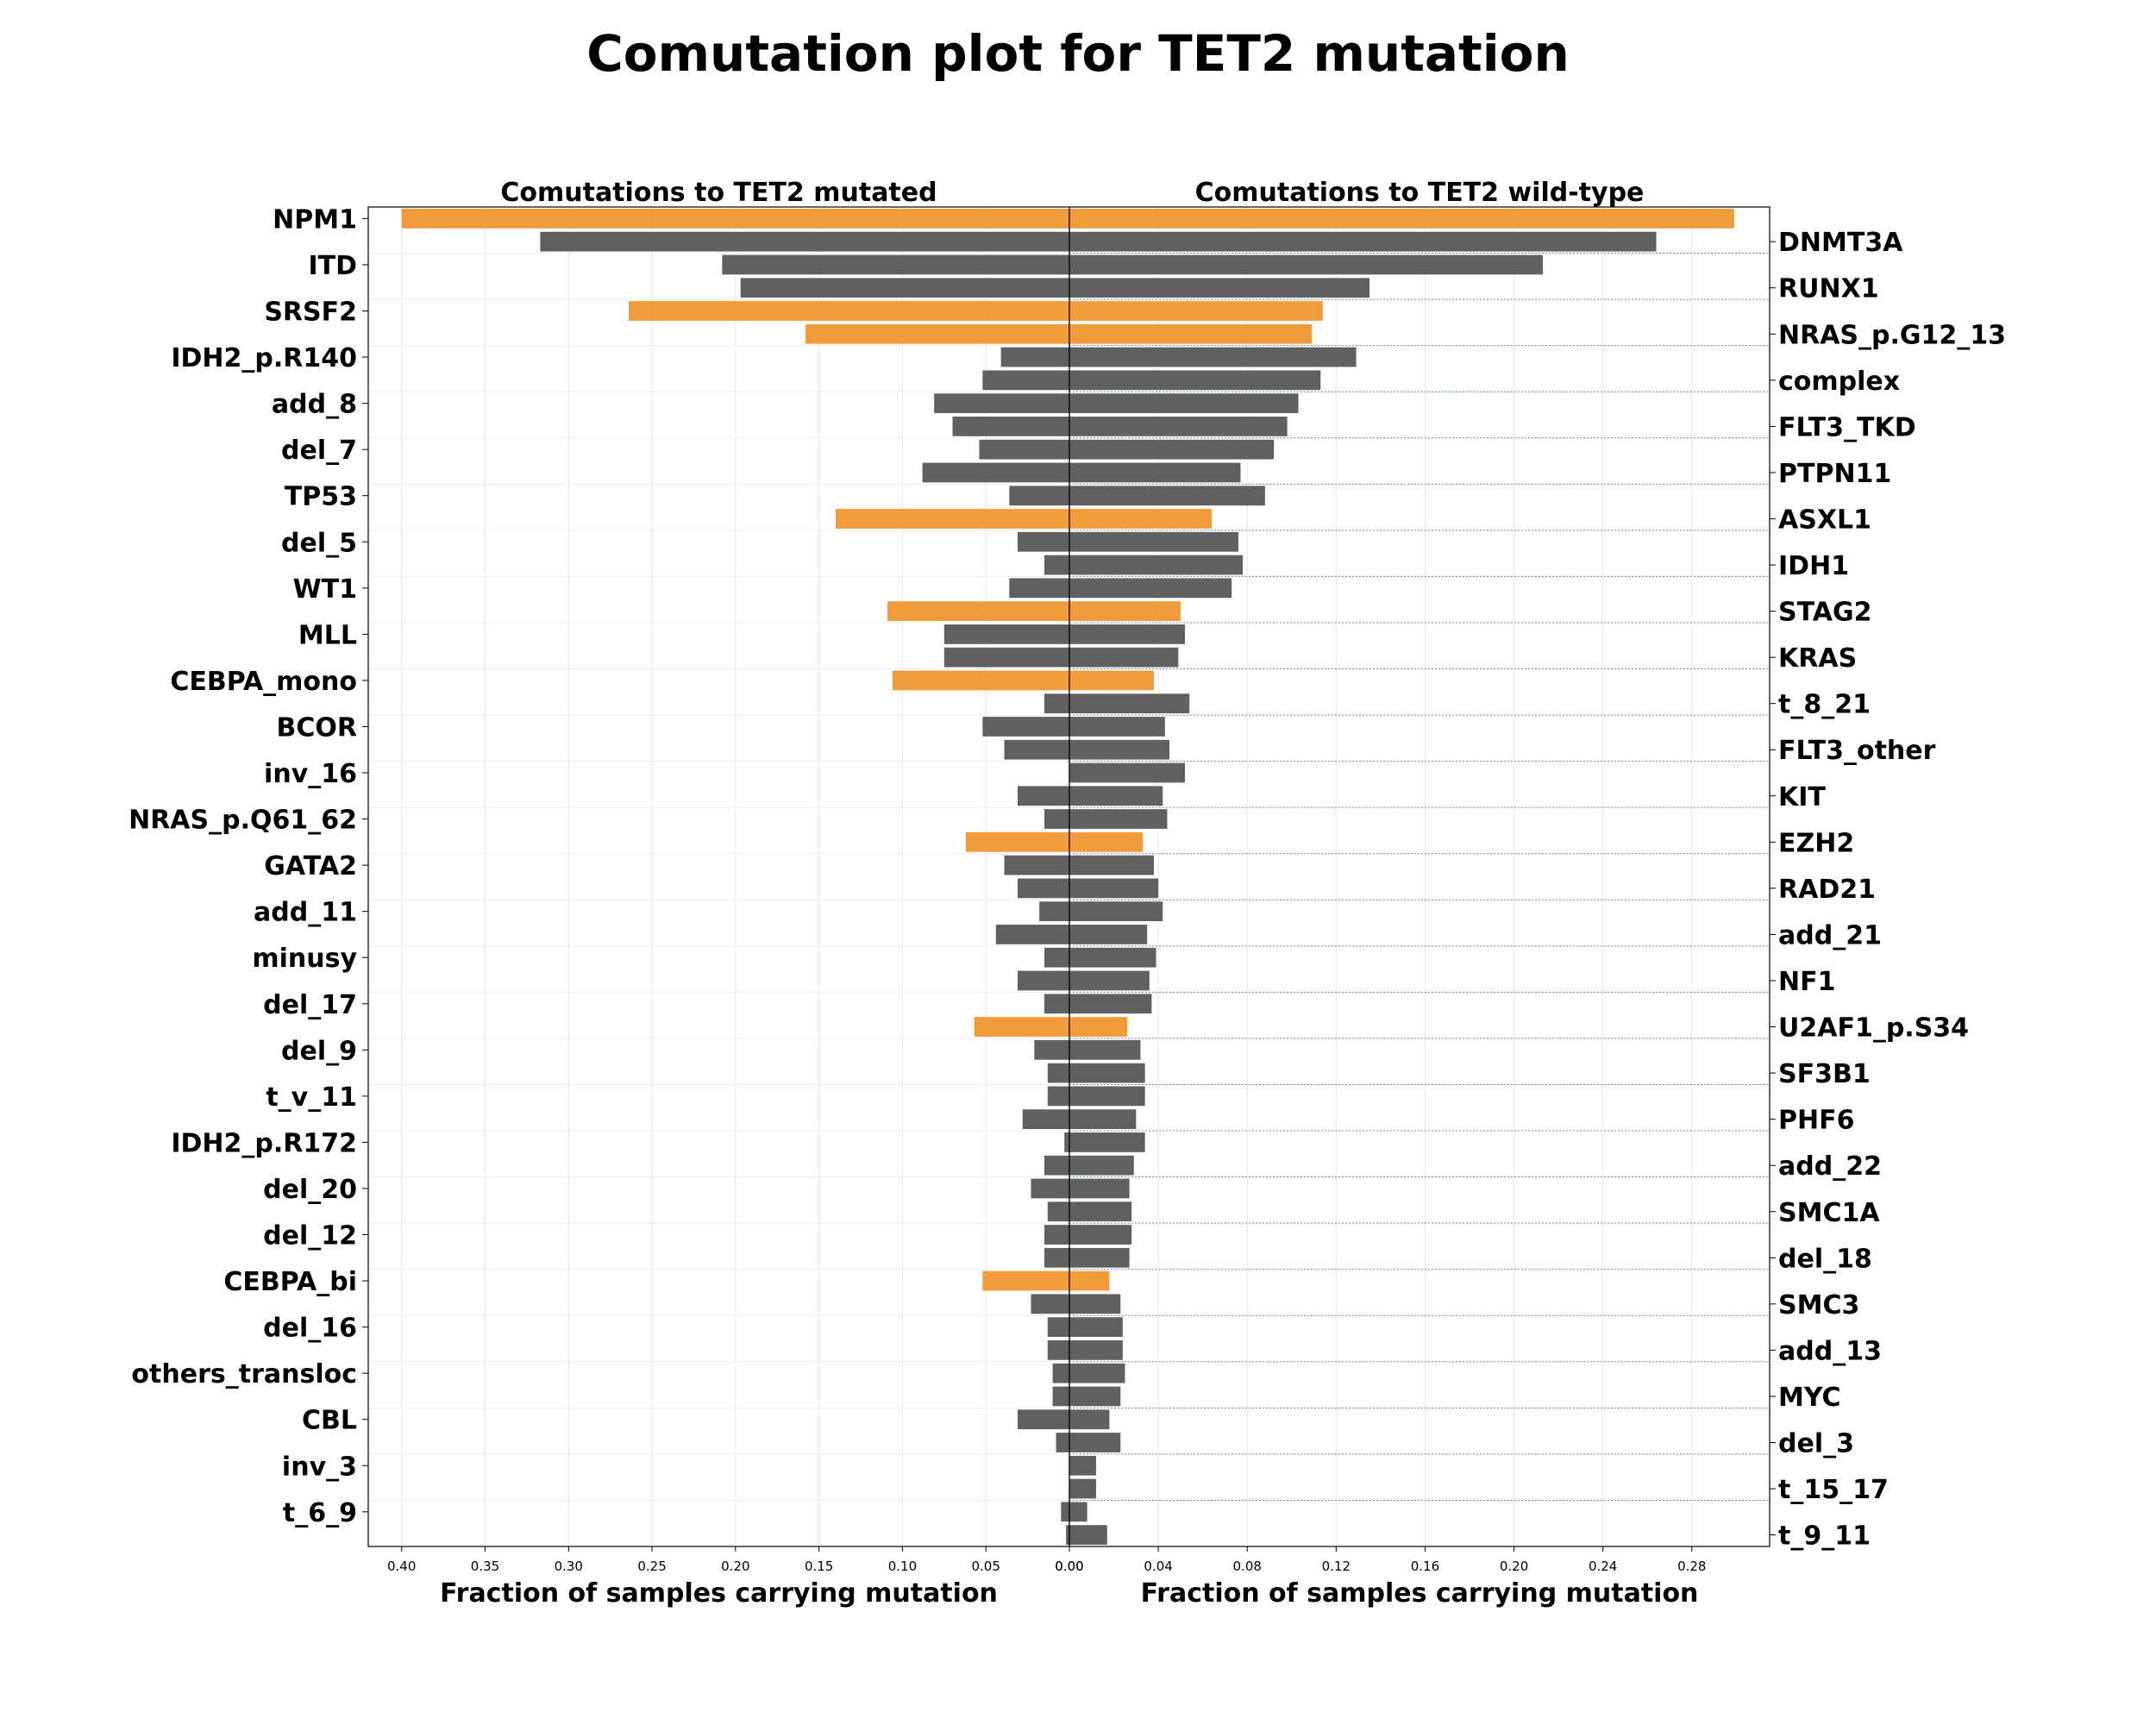 This screenshot has width=2156, height=1725. What do you see at coordinates (904, 288) in the screenshot?
I see `bar-left-runx1` at bounding box center [904, 288].